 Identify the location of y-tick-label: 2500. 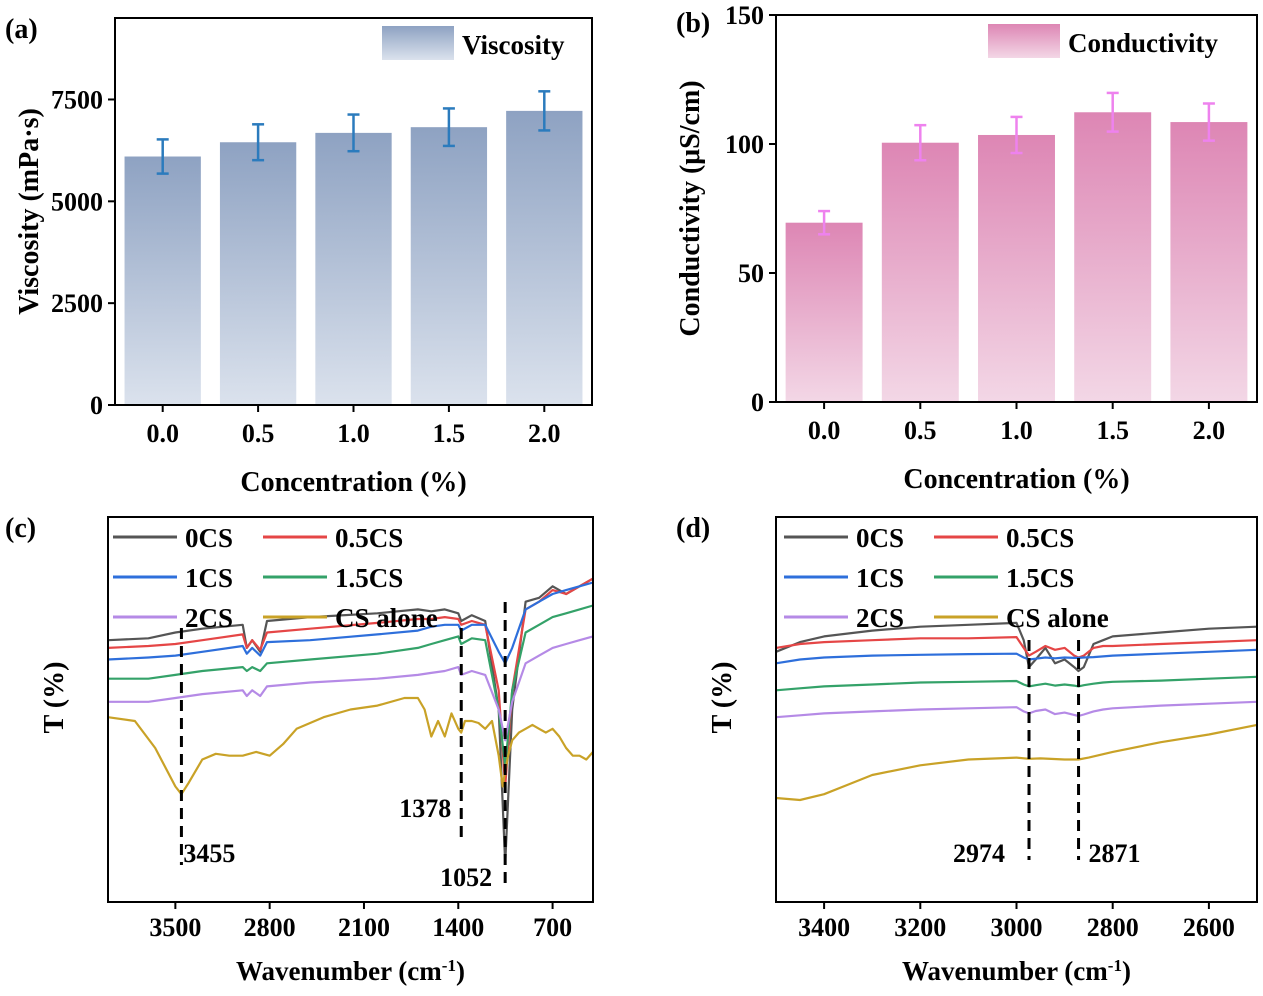
(77, 303).